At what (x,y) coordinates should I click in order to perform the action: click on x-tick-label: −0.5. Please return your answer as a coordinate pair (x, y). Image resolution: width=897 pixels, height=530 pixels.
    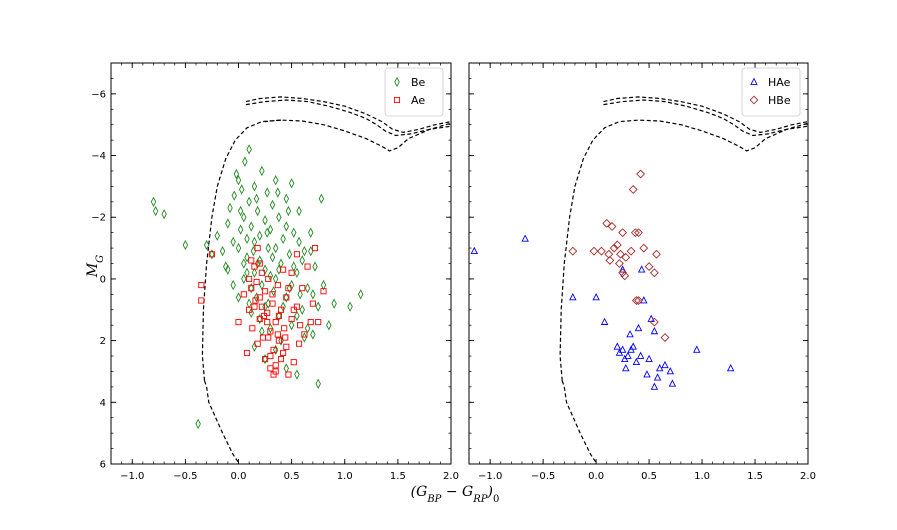
    Looking at the image, I should click on (543, 476).